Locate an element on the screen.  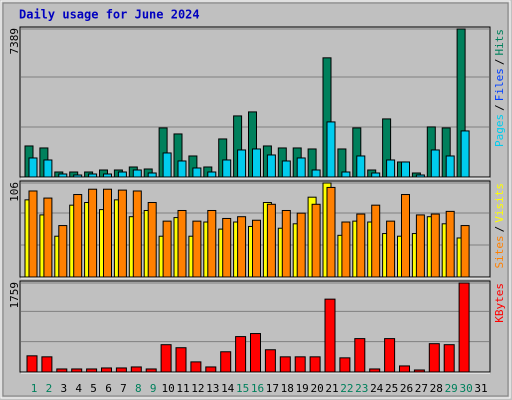
x-tick-label: 26 is located at coordinates (406, 388).